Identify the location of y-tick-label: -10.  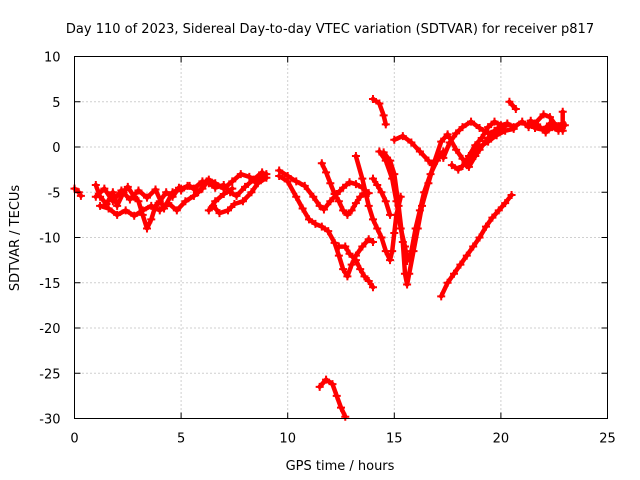
(49, 239).